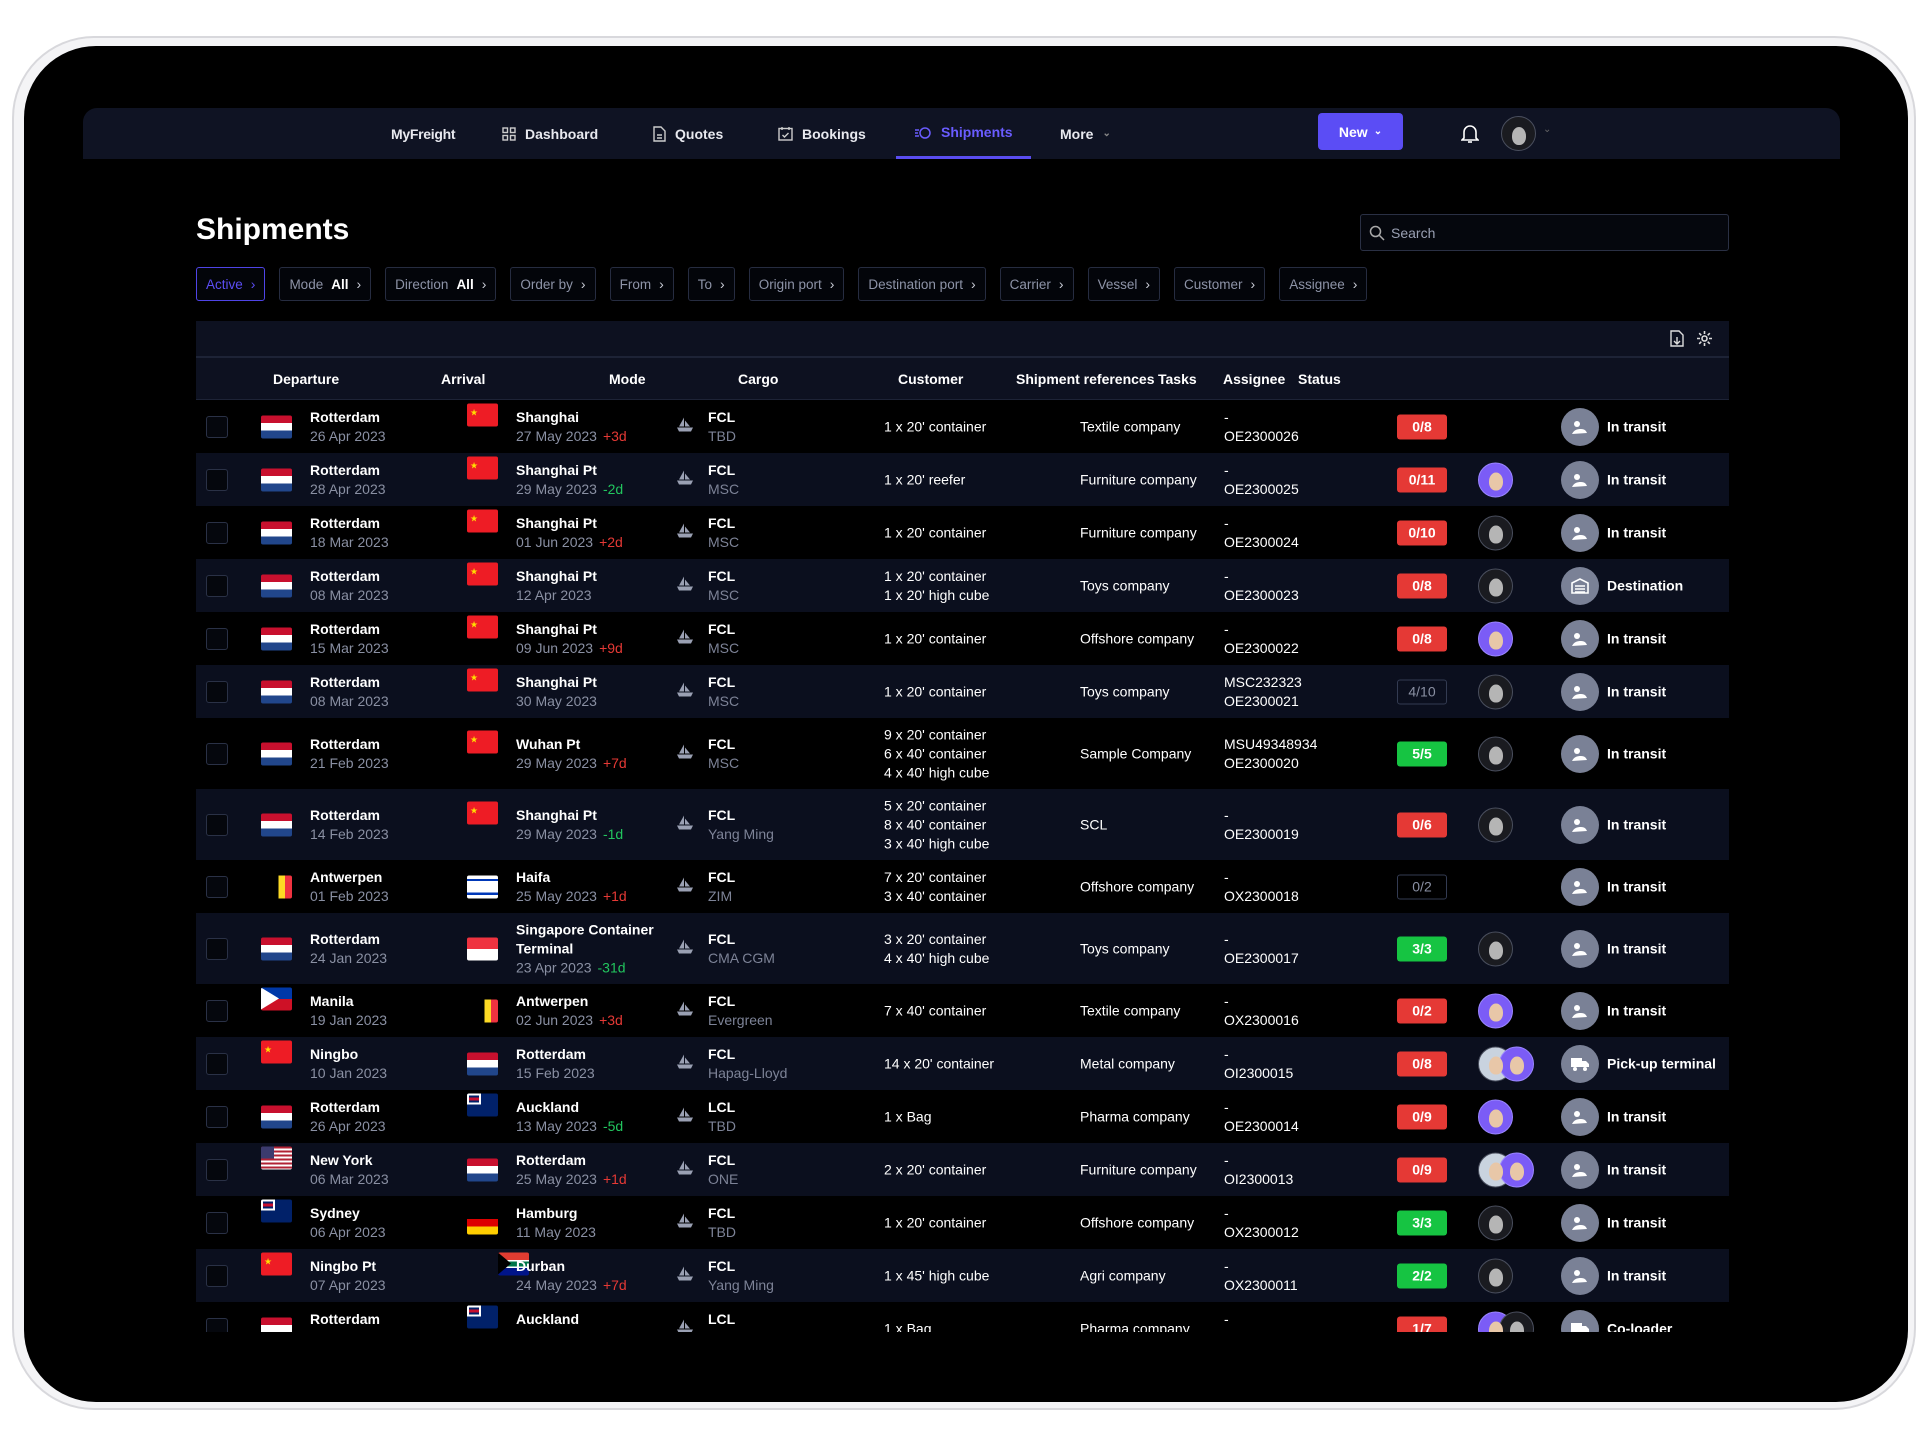 This screenshot has height=1440, width=1920. Describe the element at coordinates (306, 378) in the screenshot. I see `column-header-departure: Departure` at that location.